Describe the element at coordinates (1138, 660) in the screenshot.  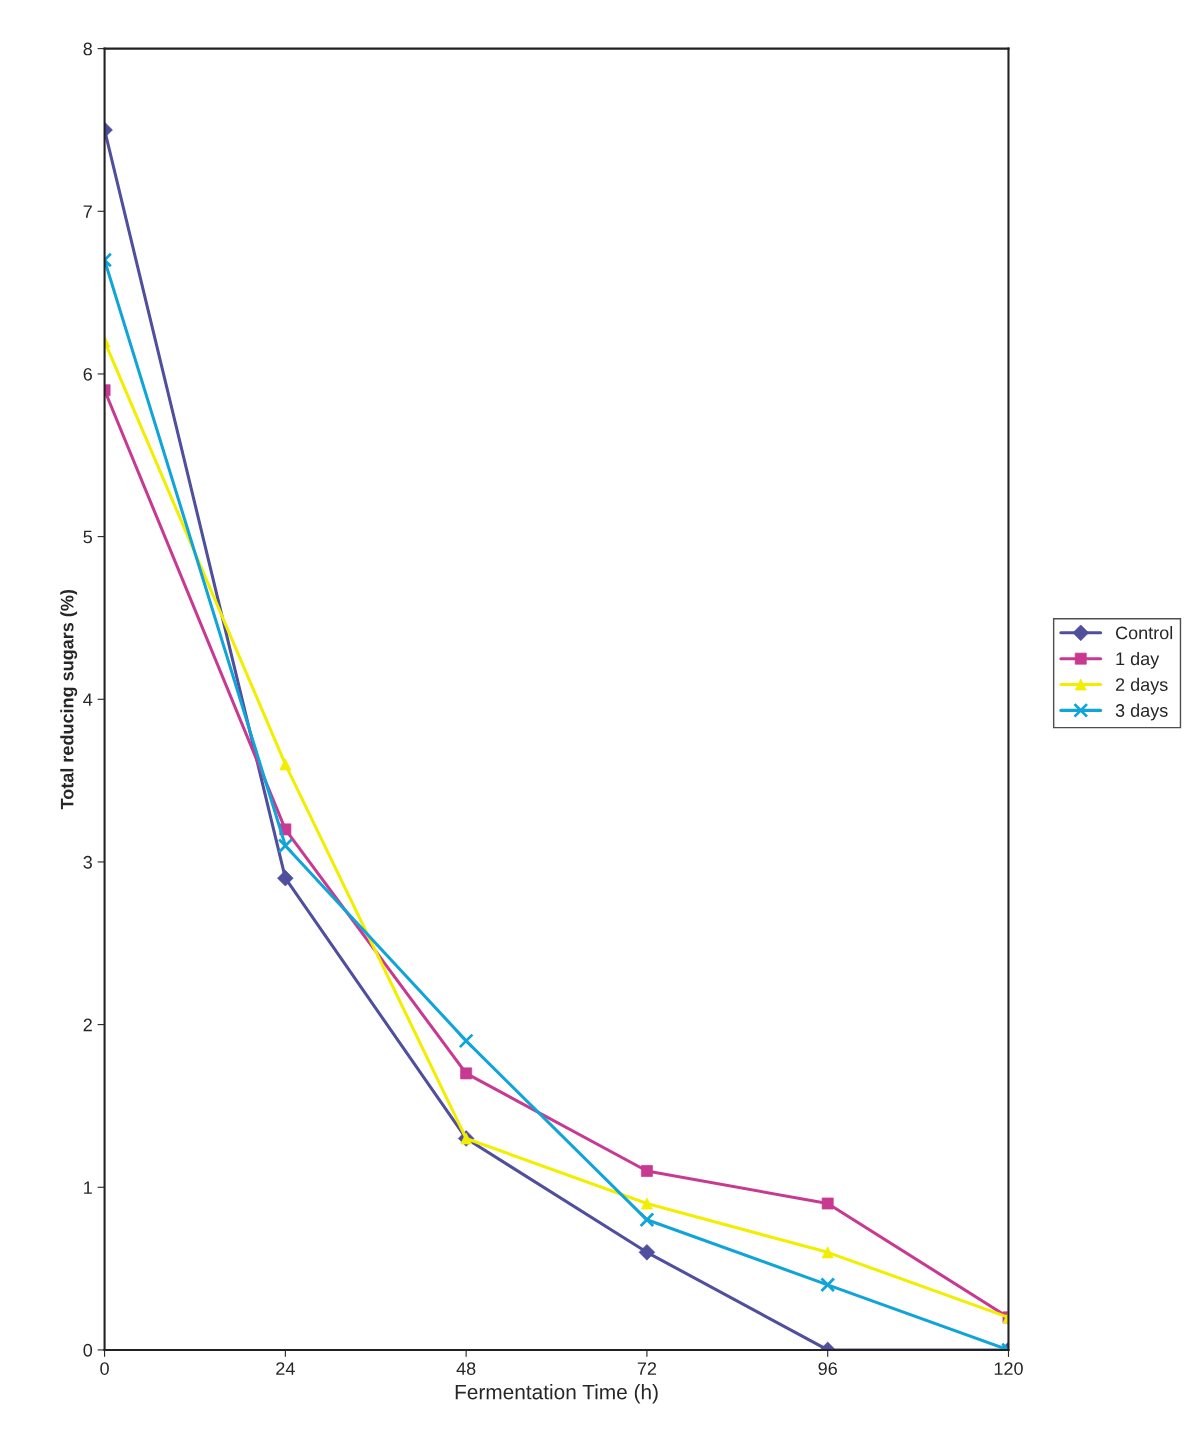
I see `legend-label: 1 day` at that location.